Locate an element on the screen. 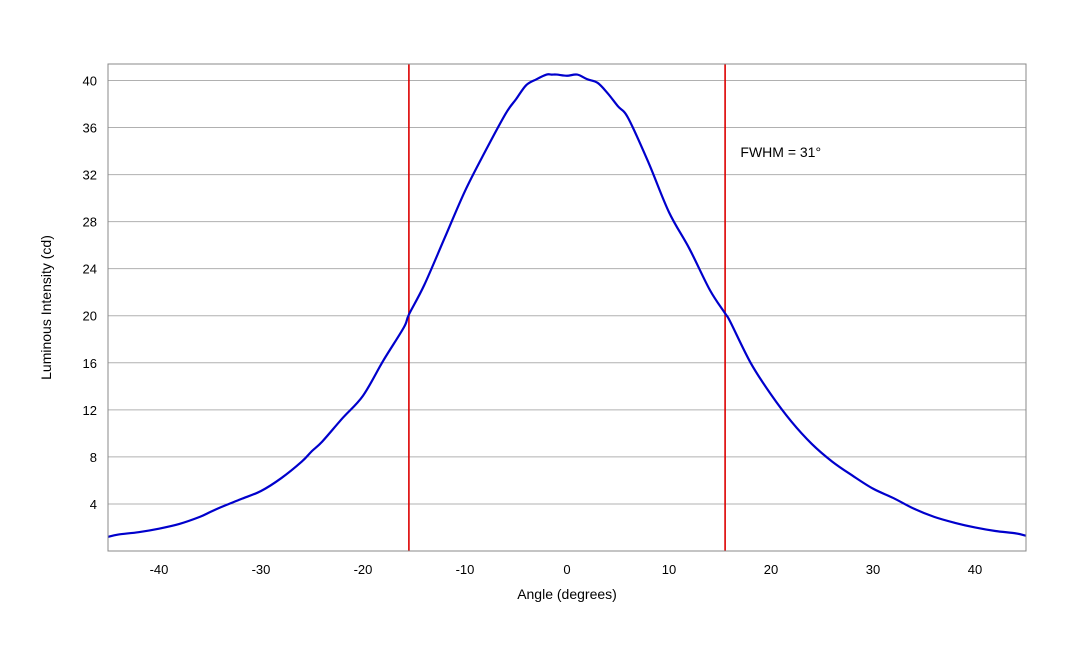 The image size is (1080, 653). x-axis-ticks: -40 -30 -20 -10 0 10 20 30 40 is located at coordinates (566, 569).